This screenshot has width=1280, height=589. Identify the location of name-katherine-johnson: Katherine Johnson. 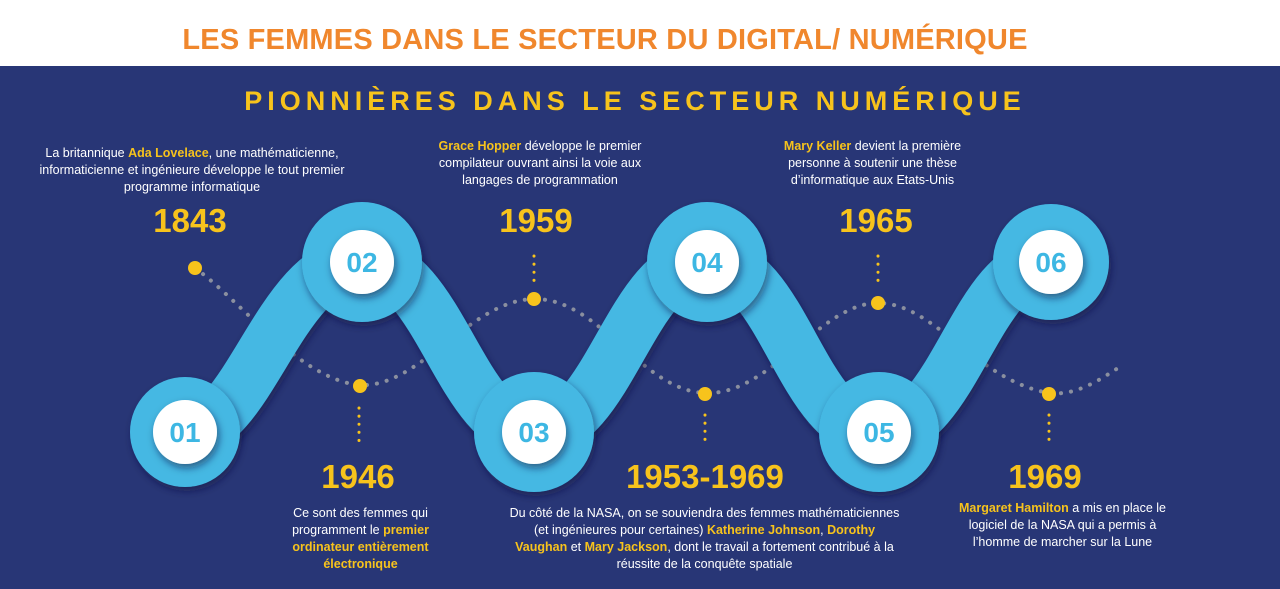
(763, 530).